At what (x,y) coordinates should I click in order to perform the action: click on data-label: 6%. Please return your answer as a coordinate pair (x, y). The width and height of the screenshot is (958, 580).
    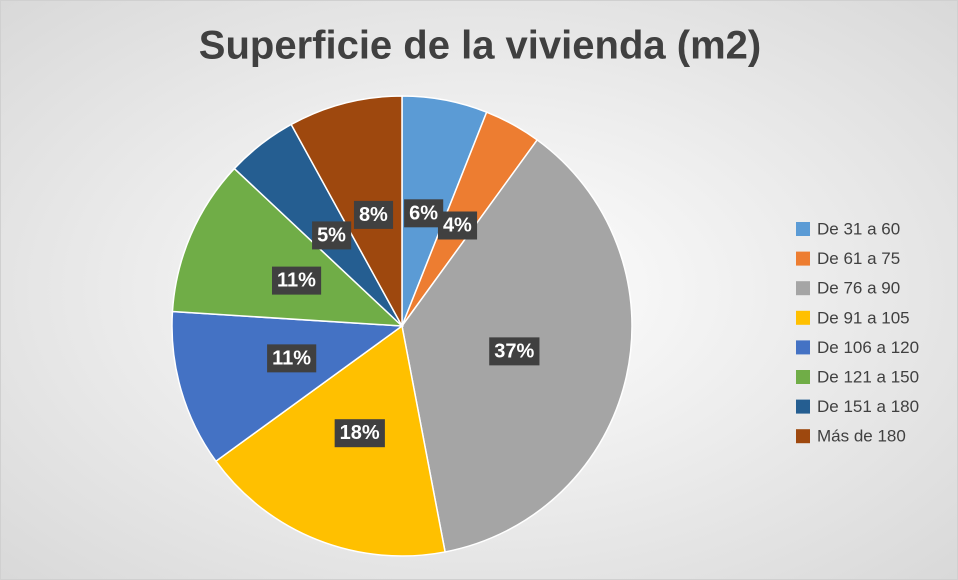
    Looking at the image, I should click on (423, 213).